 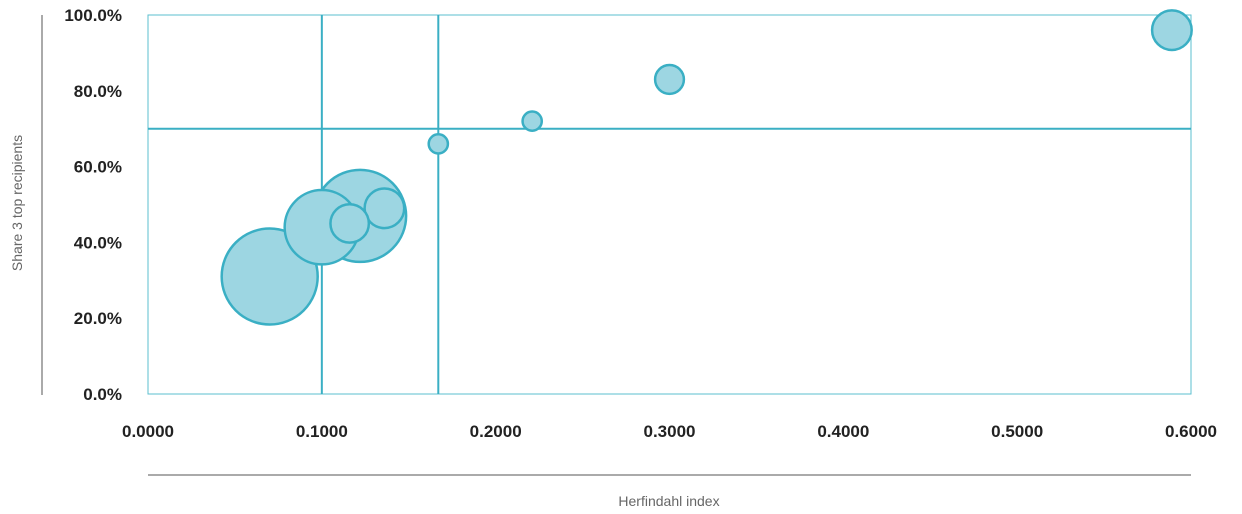 What do you see at coordinates (843, 431) in the screenshot?
I see `x-tick-label: 0.4000` at bounding box center [843, 431].